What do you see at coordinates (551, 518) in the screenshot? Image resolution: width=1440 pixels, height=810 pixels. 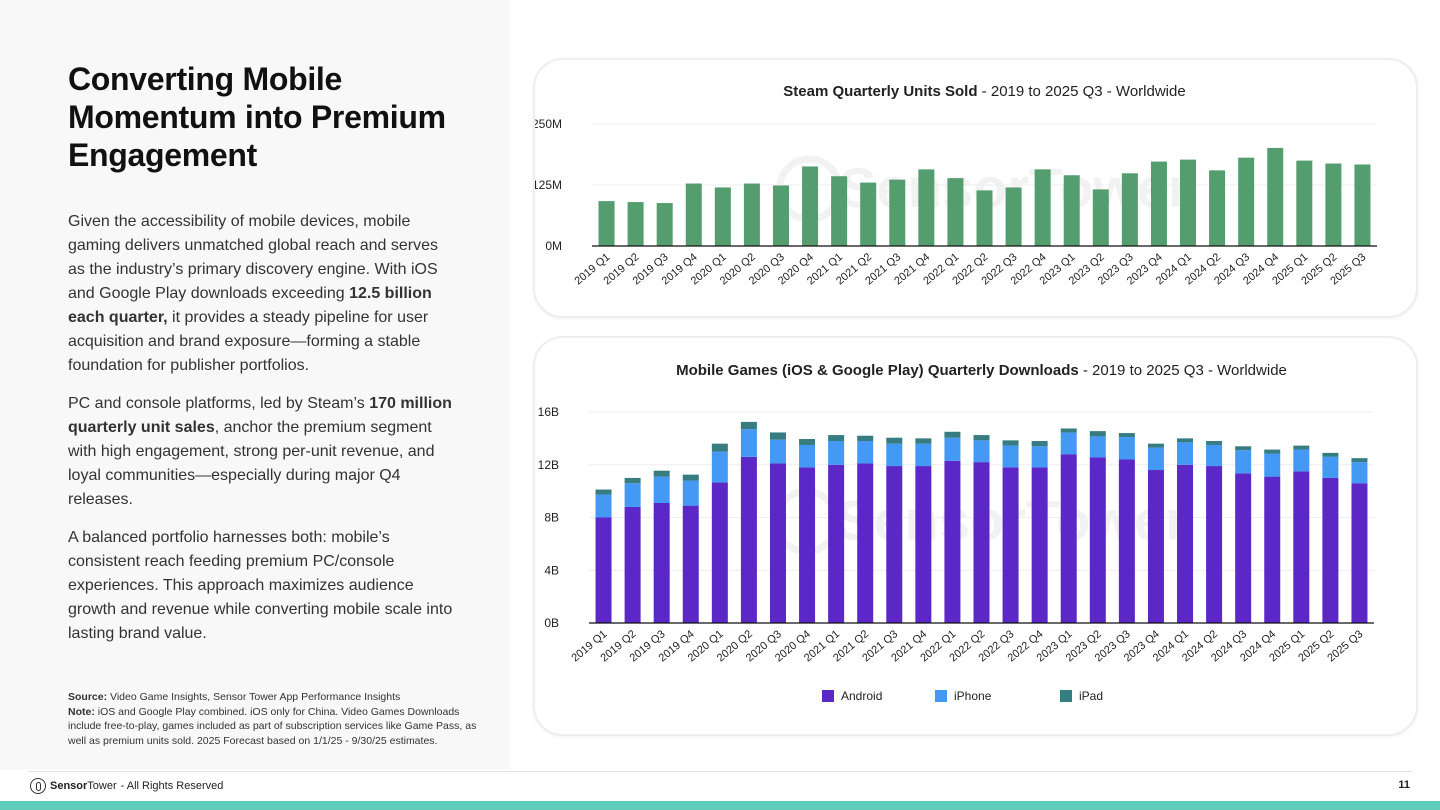 I see `y-tick-label: 8B` at bounding box center [551, 518].